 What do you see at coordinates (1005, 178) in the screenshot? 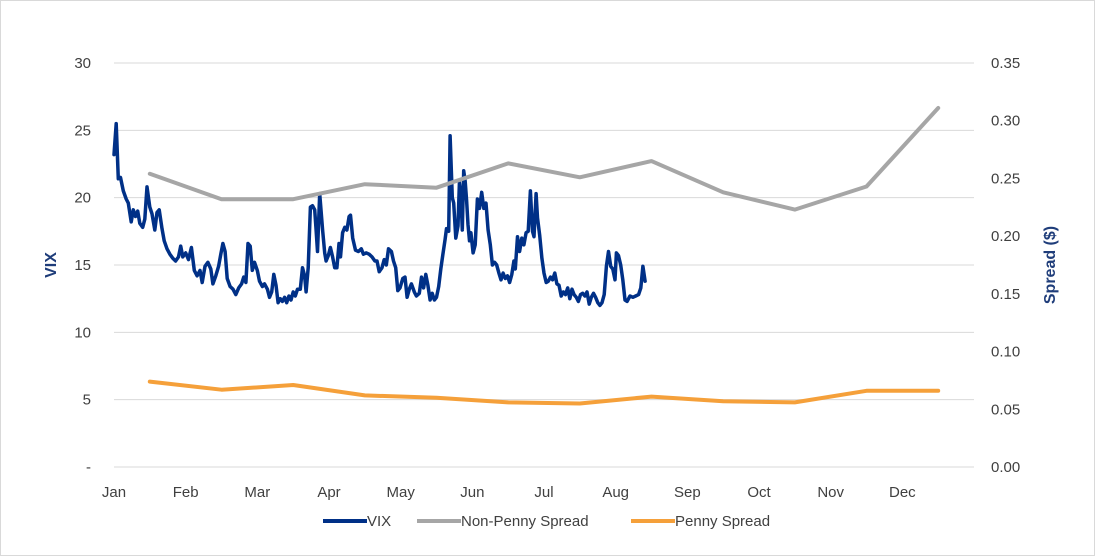
I see `right-tick-label: 0.25` at bounding box center [1005, 178].